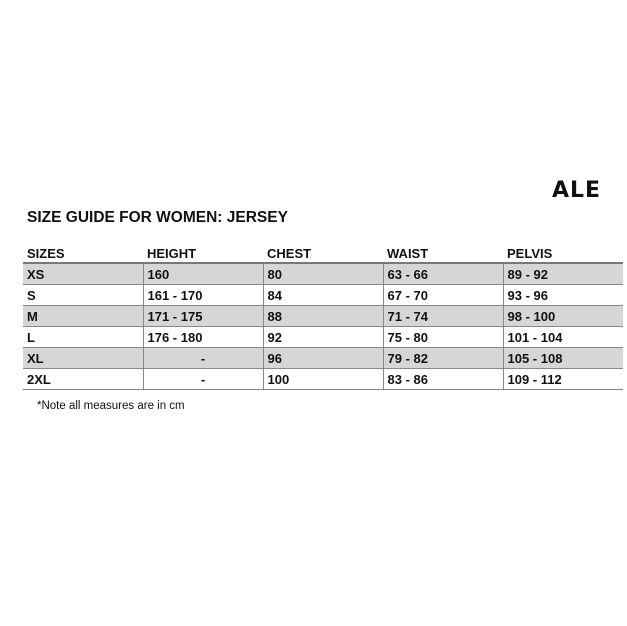 The height and width of the screenshot is (626, 627). Describe the element at coordinates (562, 337) in the screenshot. I see `table-cell: 101 - 104` at that location.